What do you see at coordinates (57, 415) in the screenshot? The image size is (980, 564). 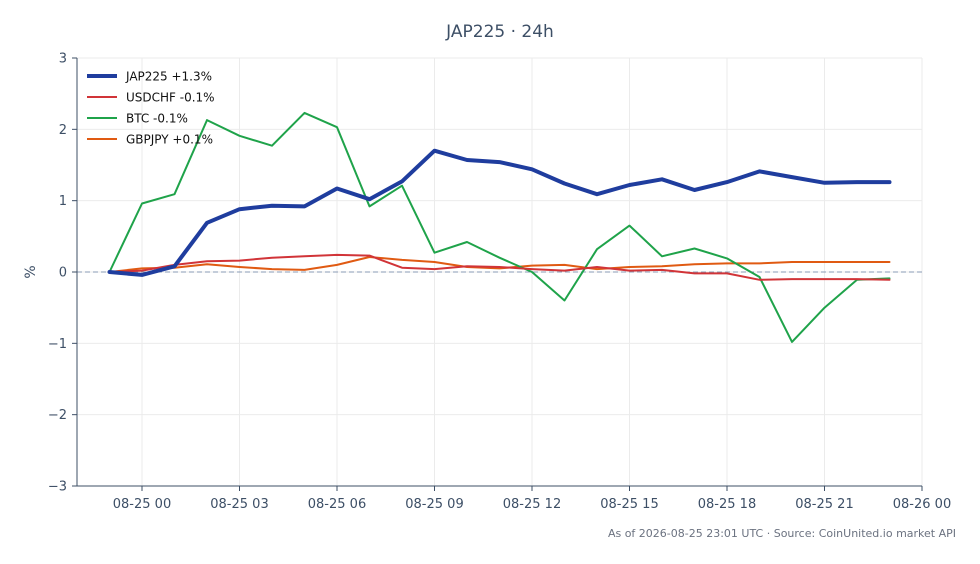 I see `y-tick-label: −2` at bounding box center [57, 415].